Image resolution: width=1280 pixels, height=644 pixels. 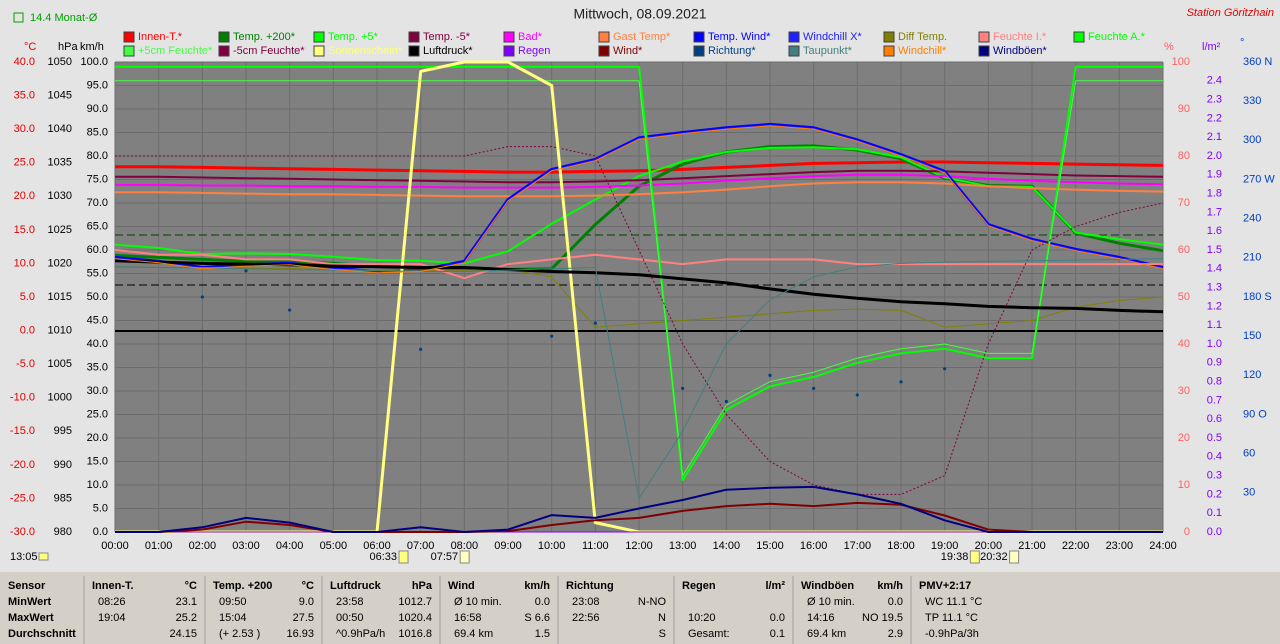 I want to click on y-tick-label: 2.4, so click(x=1214, y=81).